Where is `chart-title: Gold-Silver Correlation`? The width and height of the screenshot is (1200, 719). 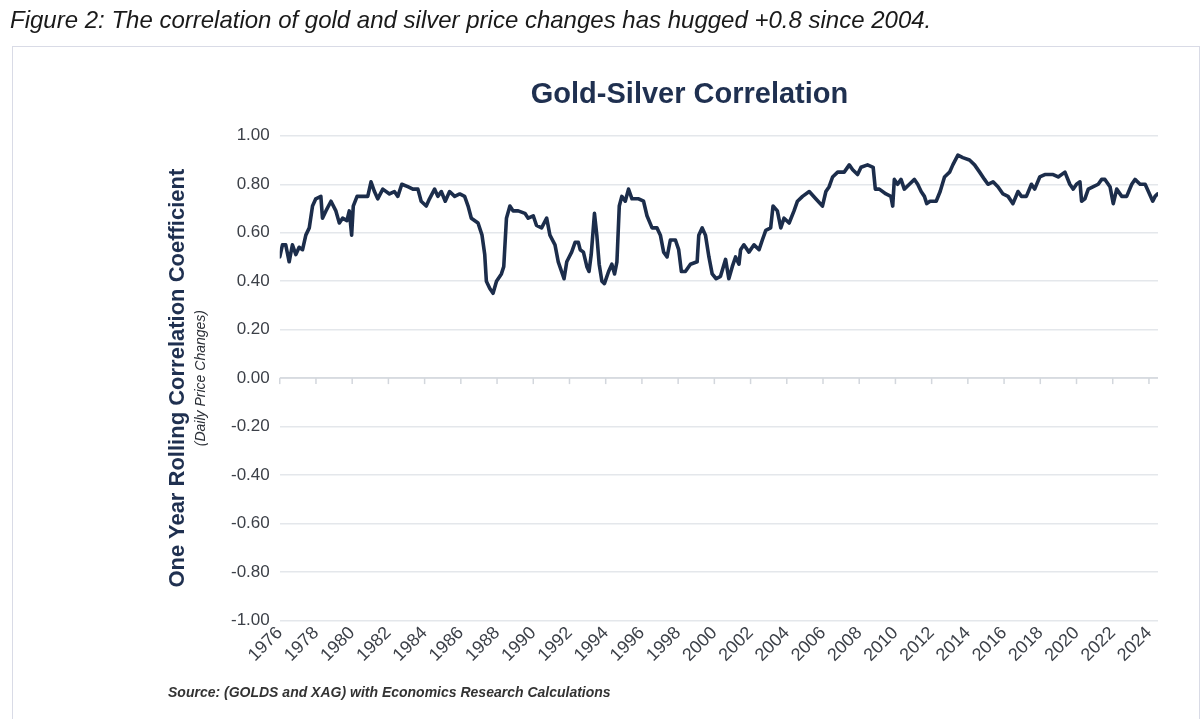 chart-title: Gold-Silver Correlation is located at coordinates (689, 93).